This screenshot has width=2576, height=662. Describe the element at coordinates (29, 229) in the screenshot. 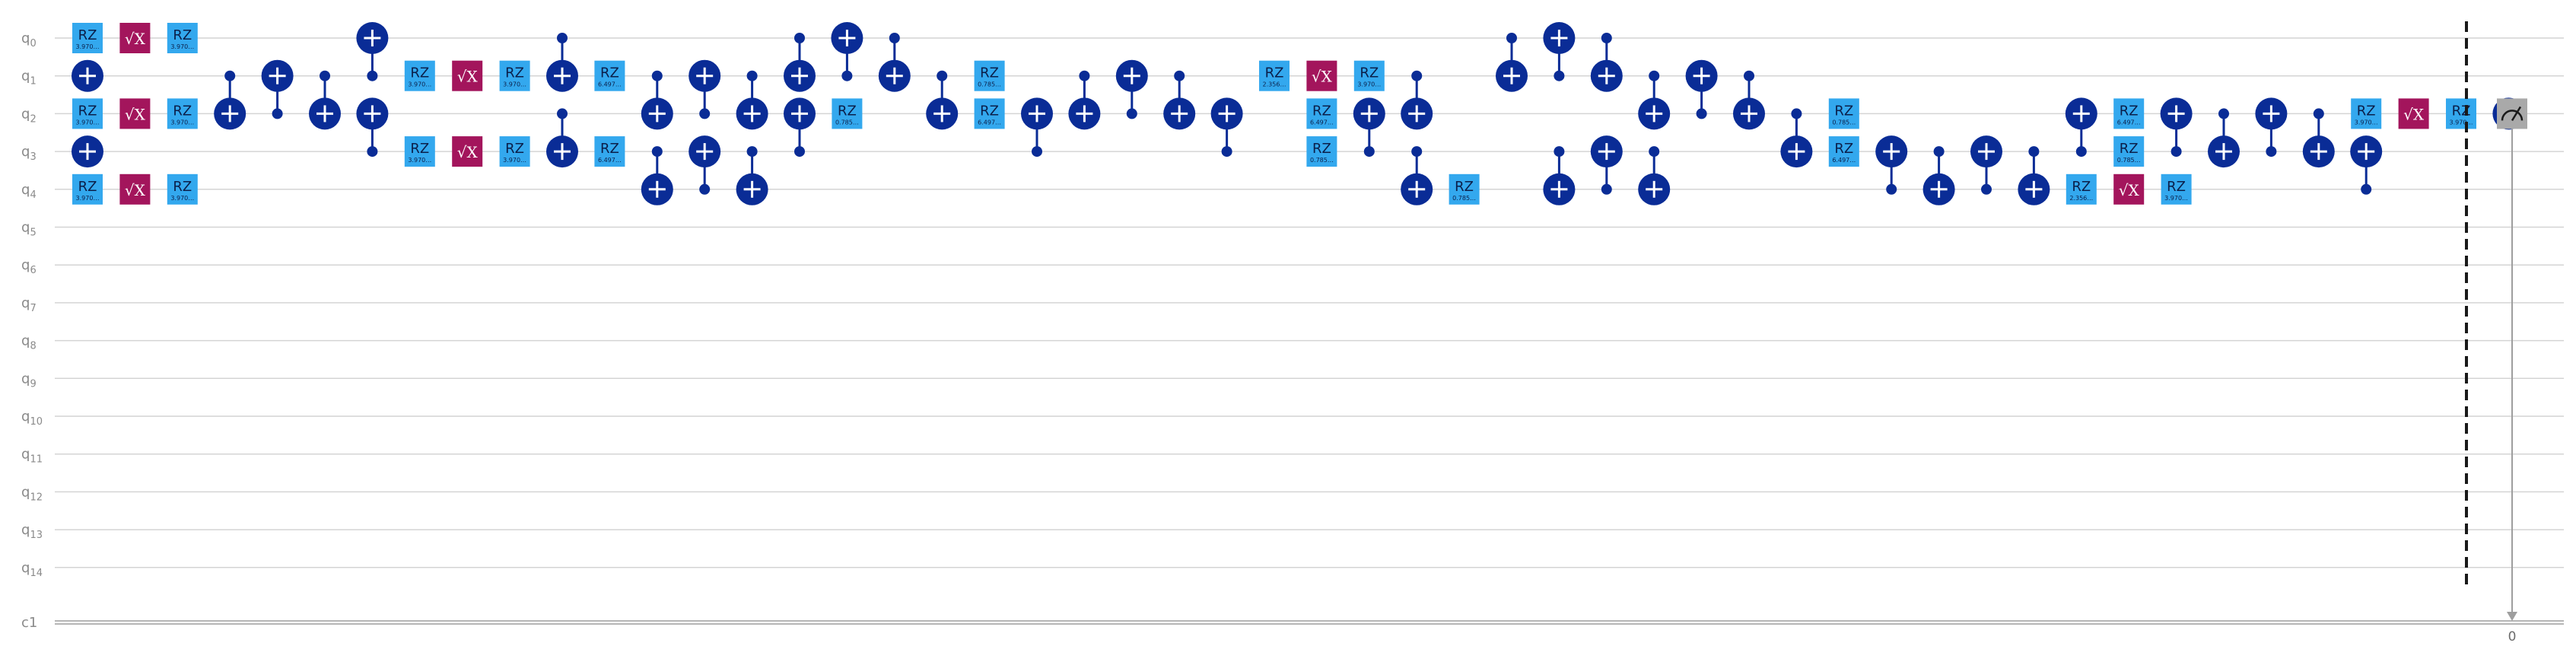

I see `qubit-label: q5` at that location.